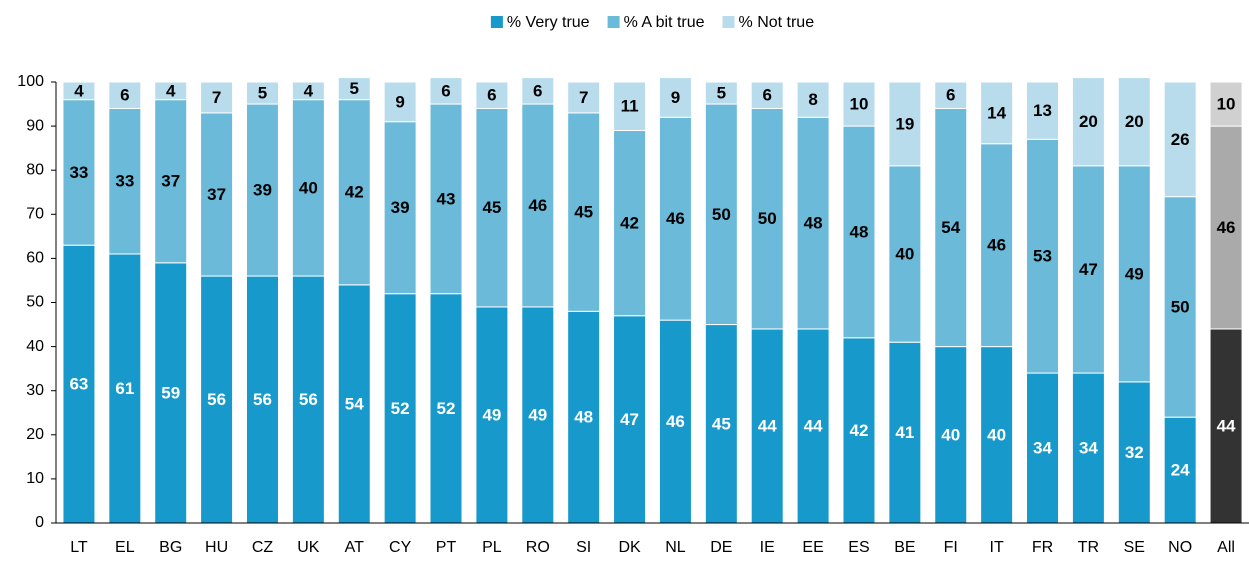 The width and height of the screenshot is (1249, 562). Describe the element at coordinates (400, 207) in the screenshot. I see `data-label: 39` at that location.